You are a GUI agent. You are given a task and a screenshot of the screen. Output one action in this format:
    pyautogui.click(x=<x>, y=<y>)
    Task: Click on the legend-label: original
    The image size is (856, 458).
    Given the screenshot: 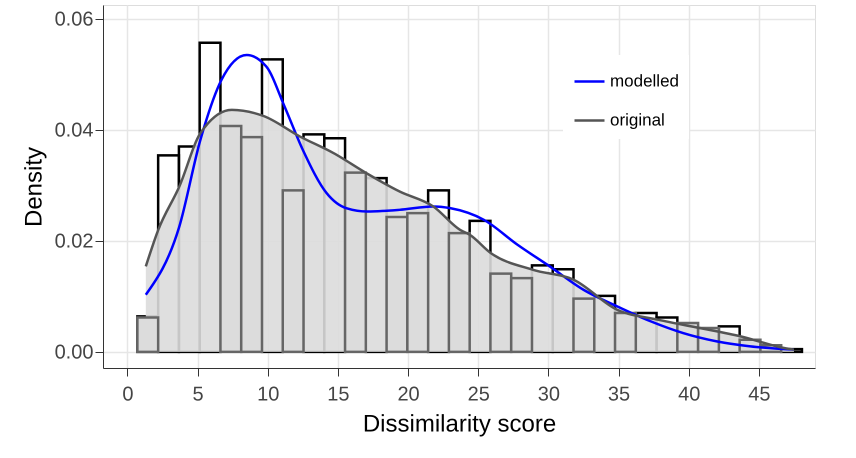 What is the action you would take?
    pyautogui.click(x=637, y=120)
    